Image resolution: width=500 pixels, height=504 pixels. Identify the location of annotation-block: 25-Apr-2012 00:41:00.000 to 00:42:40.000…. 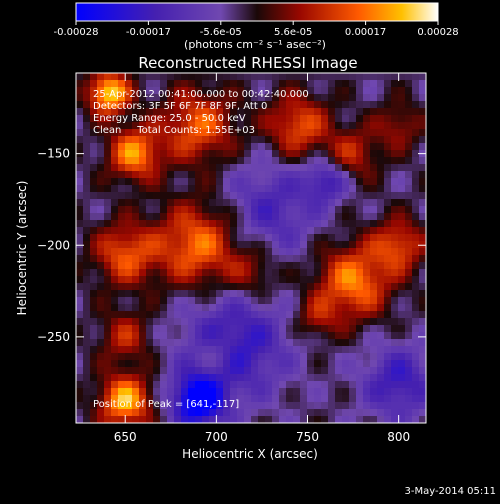
(201, 112).